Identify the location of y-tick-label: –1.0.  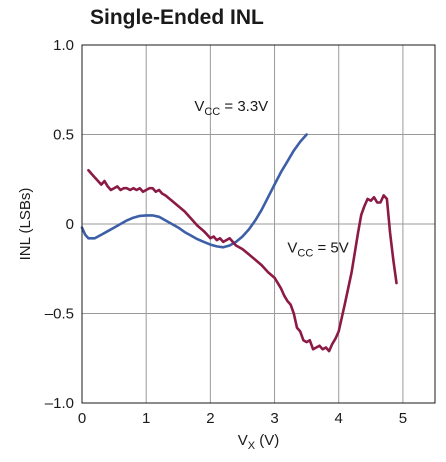
(59, 403).